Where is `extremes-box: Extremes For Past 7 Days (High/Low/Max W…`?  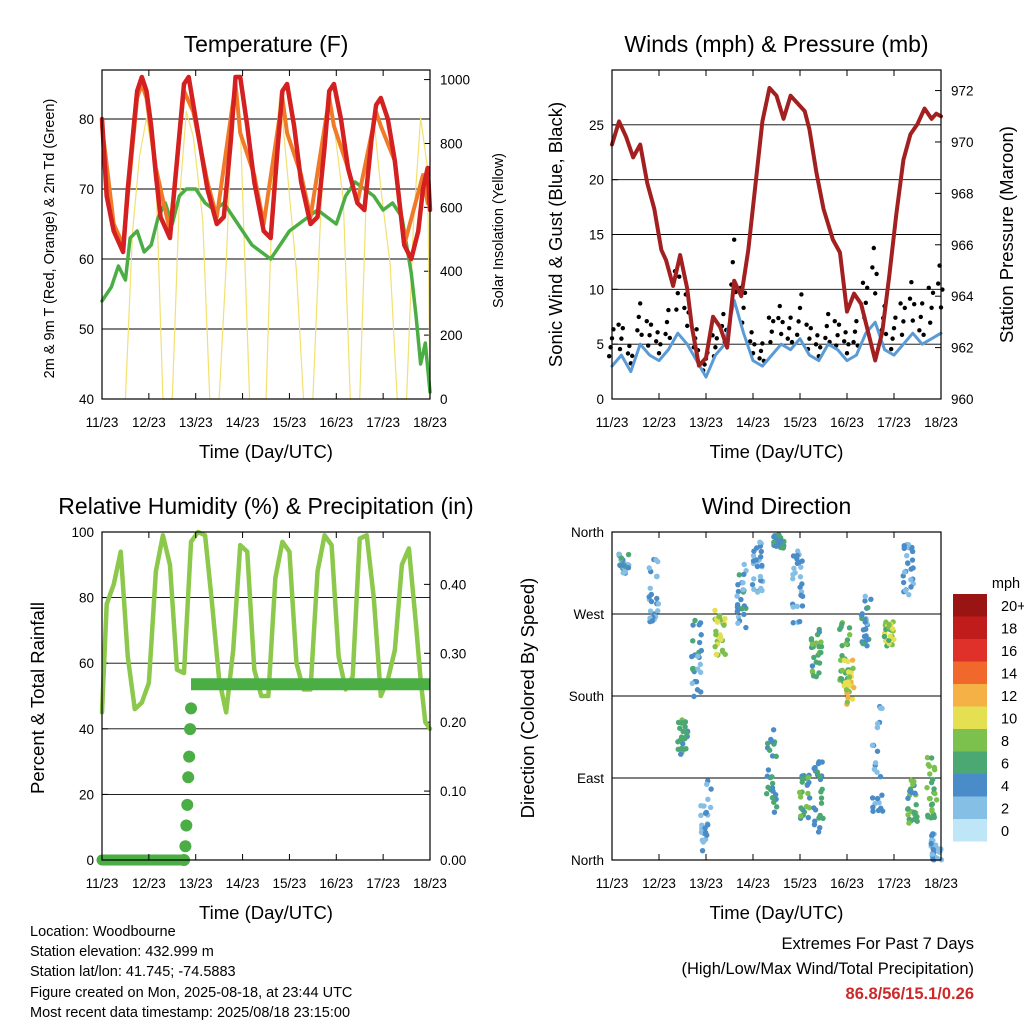
extremes-box: Extremes For Past 7 Days (High/Low/Max W… is located at coordinates (827, 969).